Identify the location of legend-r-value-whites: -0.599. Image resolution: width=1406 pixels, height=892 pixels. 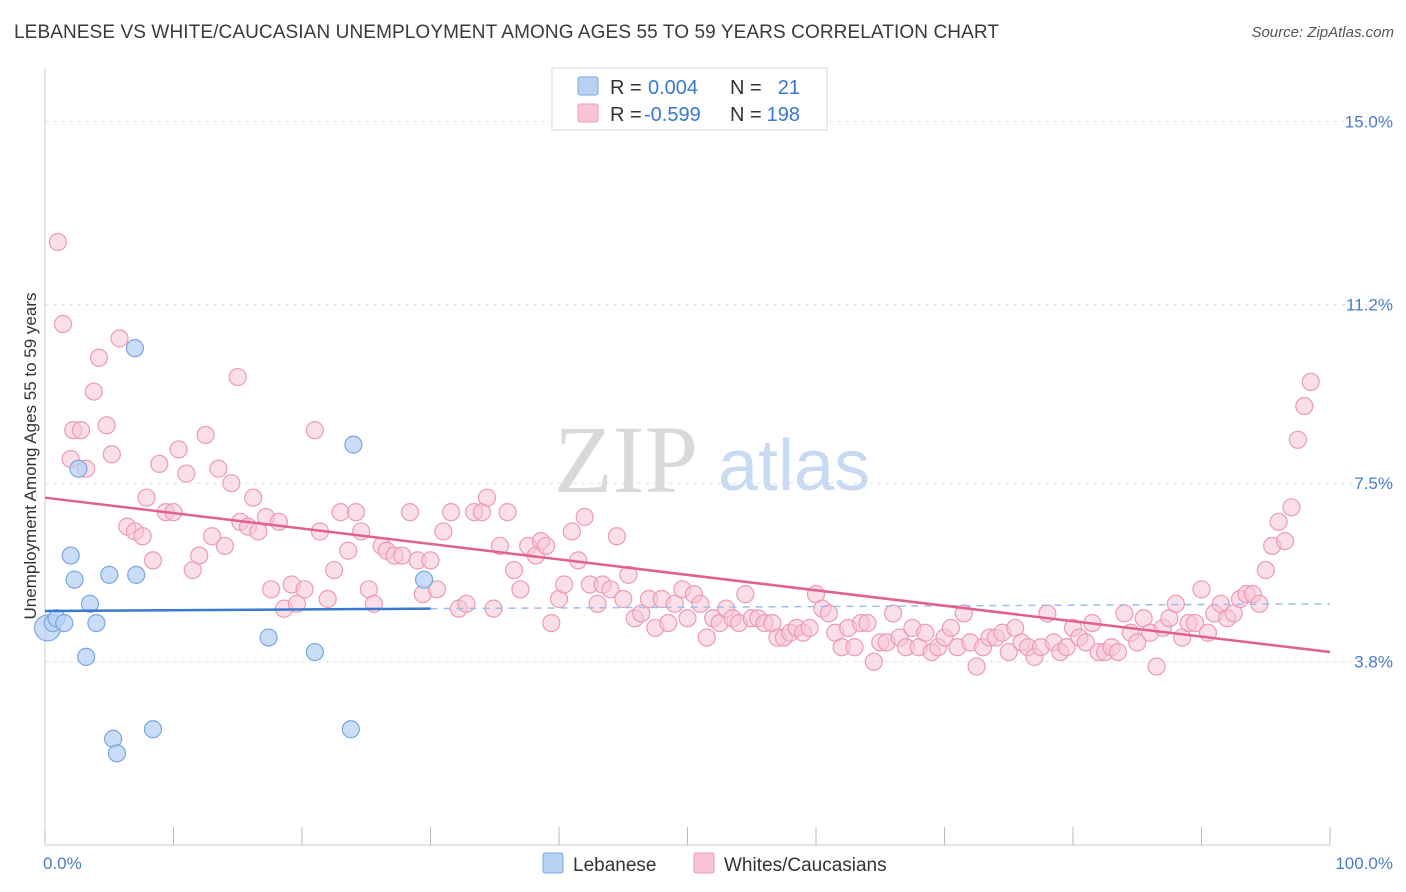
(672, 115).